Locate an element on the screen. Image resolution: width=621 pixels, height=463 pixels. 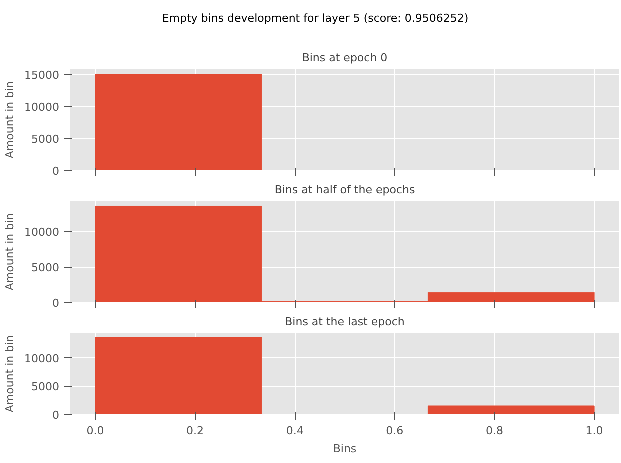
x-axis-title: Bins is located at coordinates (345, 449).